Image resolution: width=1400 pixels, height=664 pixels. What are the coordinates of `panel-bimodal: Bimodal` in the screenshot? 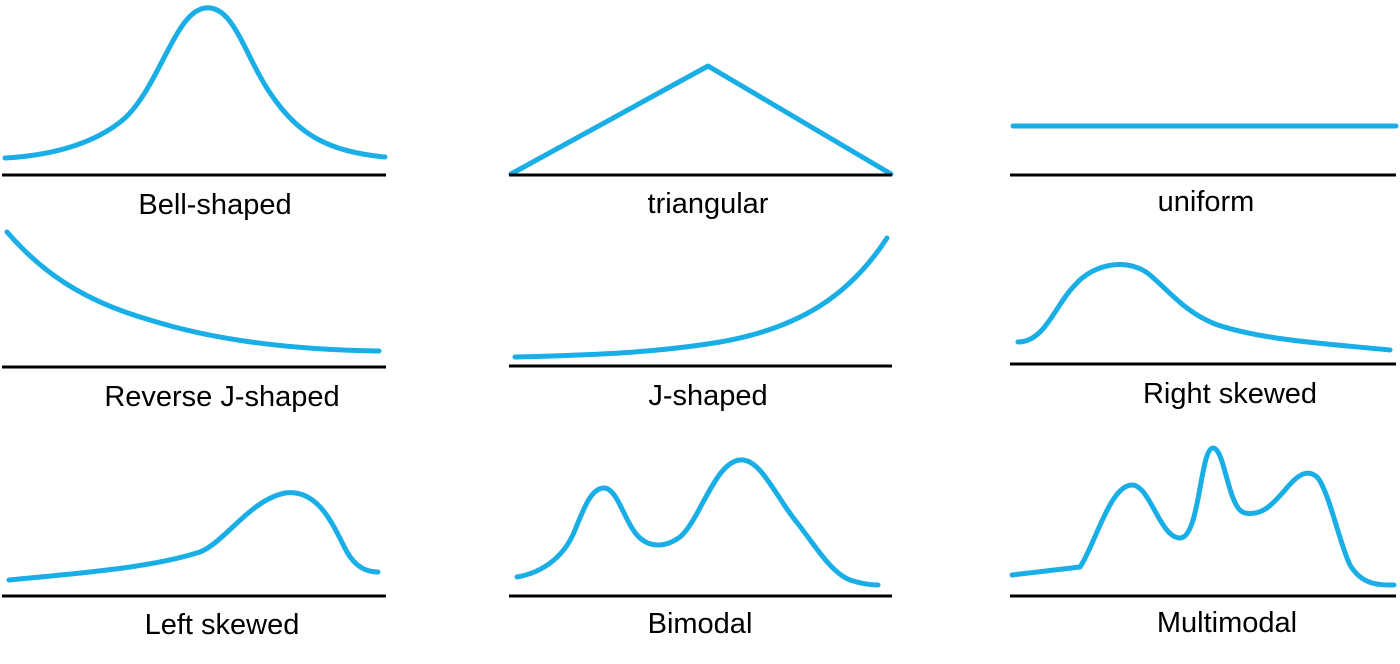 It's located at (700, 548).